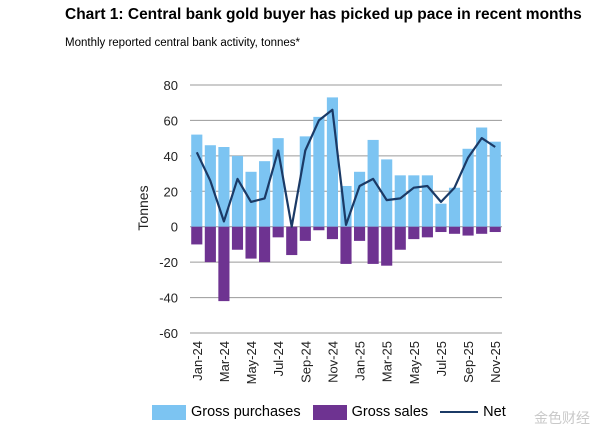 The height and width of the screenshot is (436, 600). Describe the element at coordinates (360, 361) in the screenshot. I see `x-tick-label: Jan-25` at that location.